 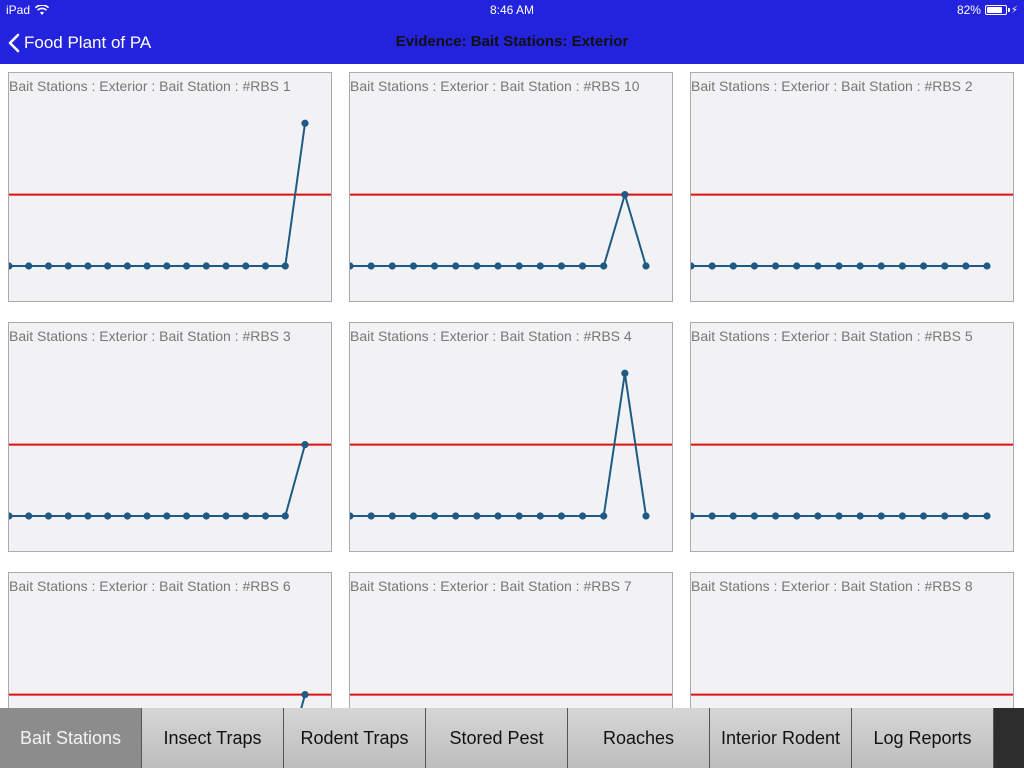 I want to click on tab-stored-pest: Stored Pest, so click(x=497, y=738).